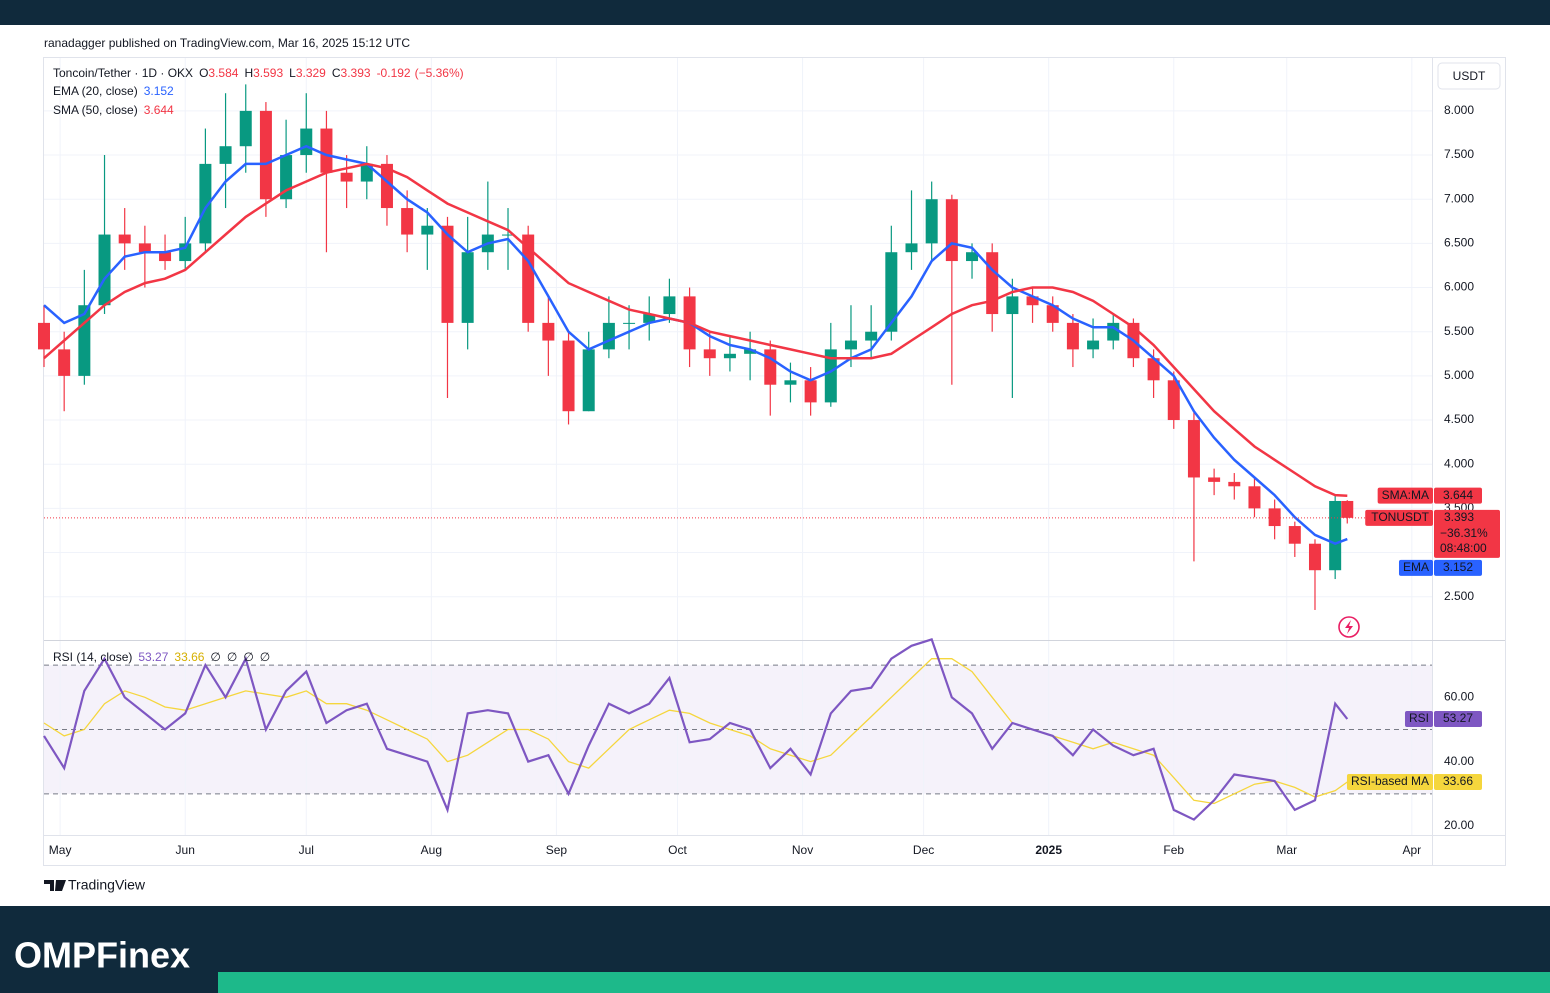 The width and height of the screenshot is (1550, 993). I want to click on y-tick-label: 8.000, so click(1459, 110).